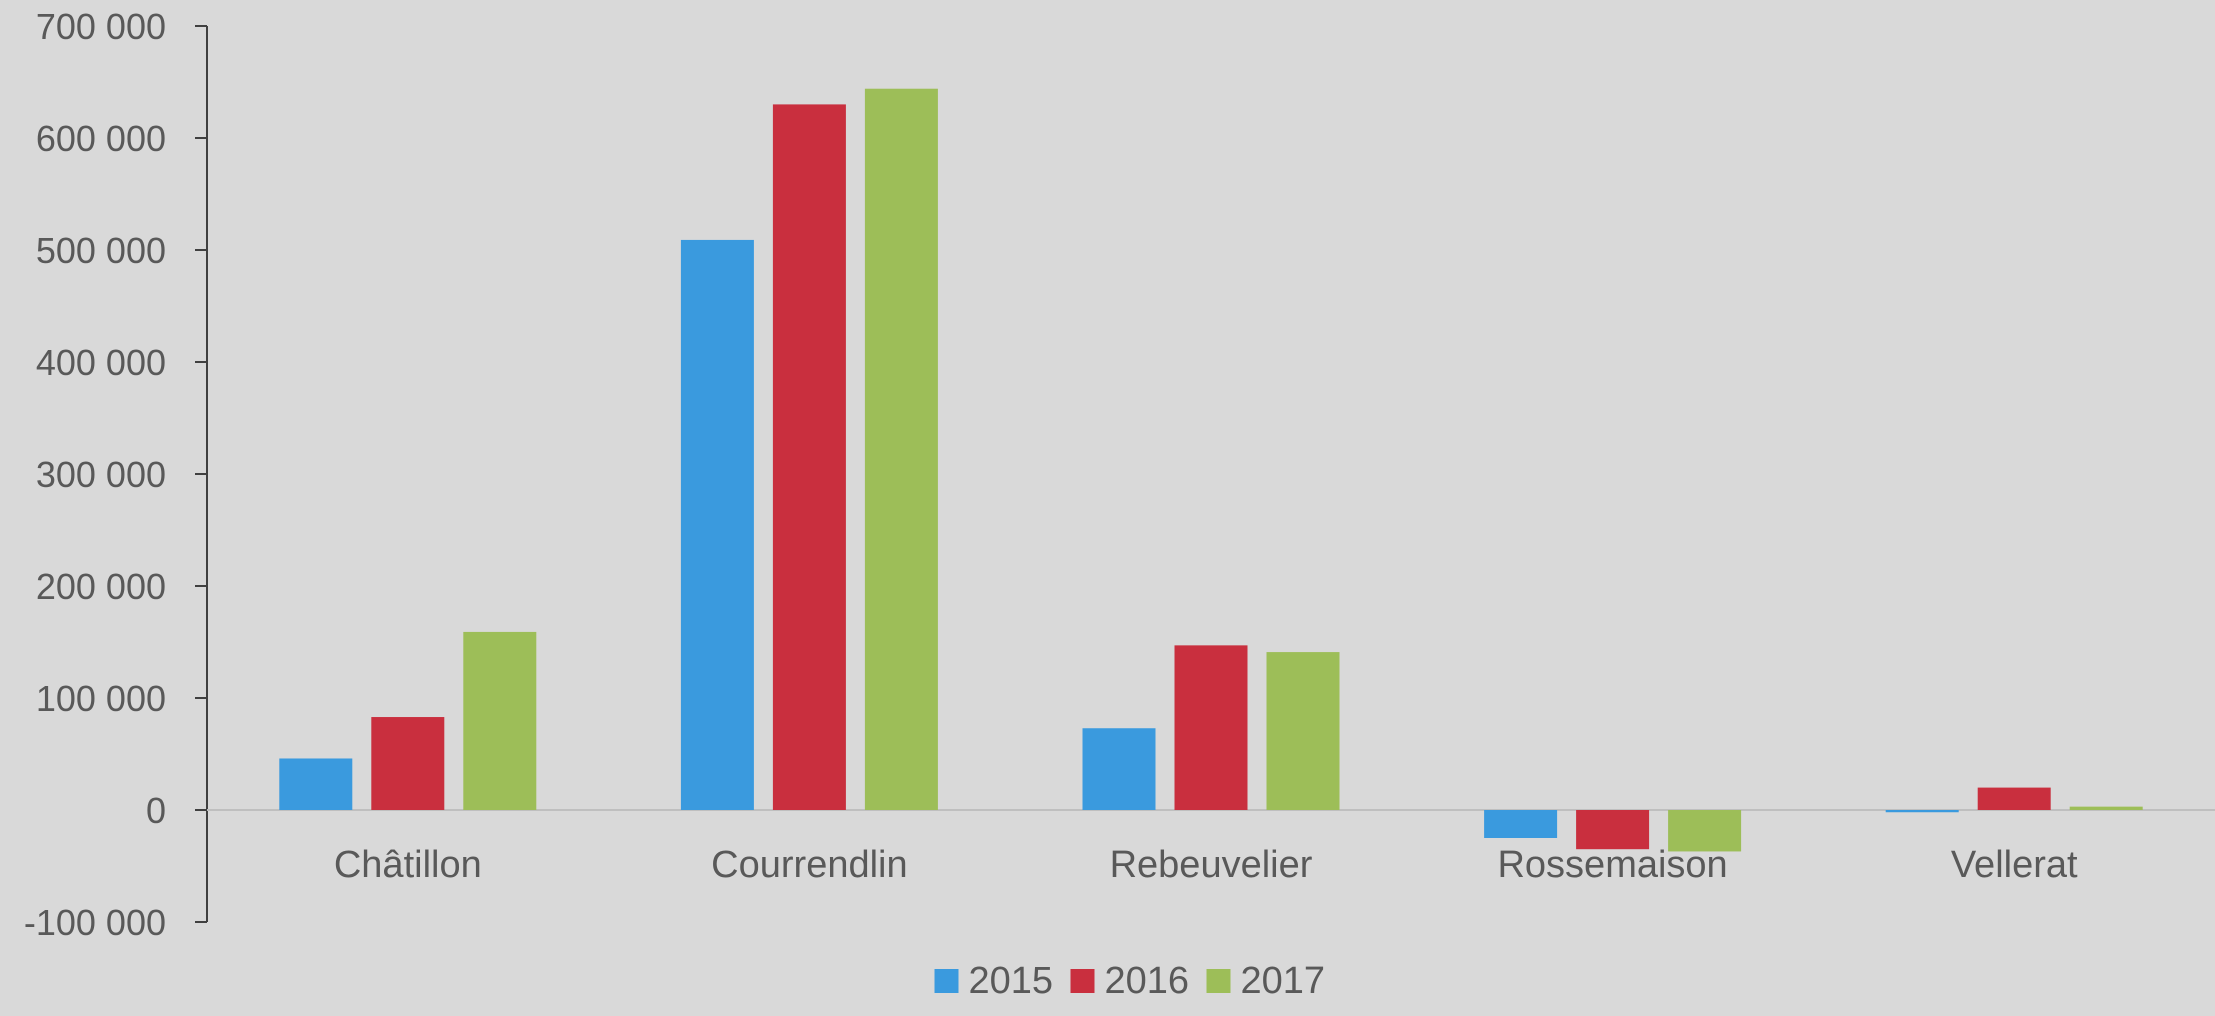 The height and width of the screenshot is (1016, 2215). Describe the element at coordinates (101, 250) in the screenshot. I see `y-tick-label: 500 000` at that location.